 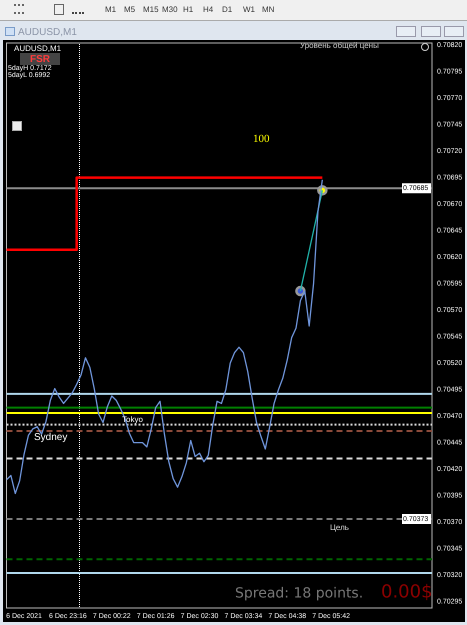 What do you see at coordinates (249, 9) in the screenshot?
I see `text: W1` at bounding box center [249, 9].